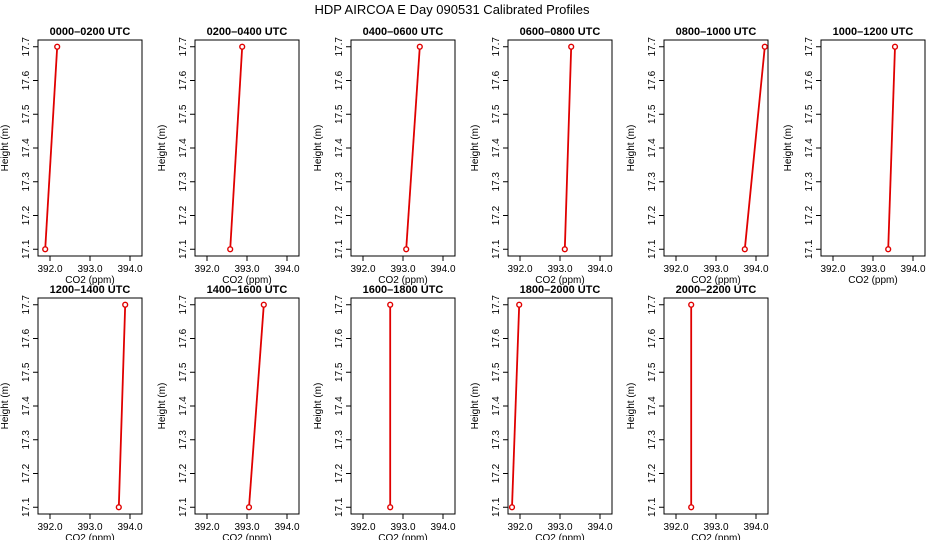 Image resolution: width=936 pixels, height=540 pixels. Describe the element at coordinates (496, 473) in the screenshot. I see `y-tick-label: 17.2` at that location.